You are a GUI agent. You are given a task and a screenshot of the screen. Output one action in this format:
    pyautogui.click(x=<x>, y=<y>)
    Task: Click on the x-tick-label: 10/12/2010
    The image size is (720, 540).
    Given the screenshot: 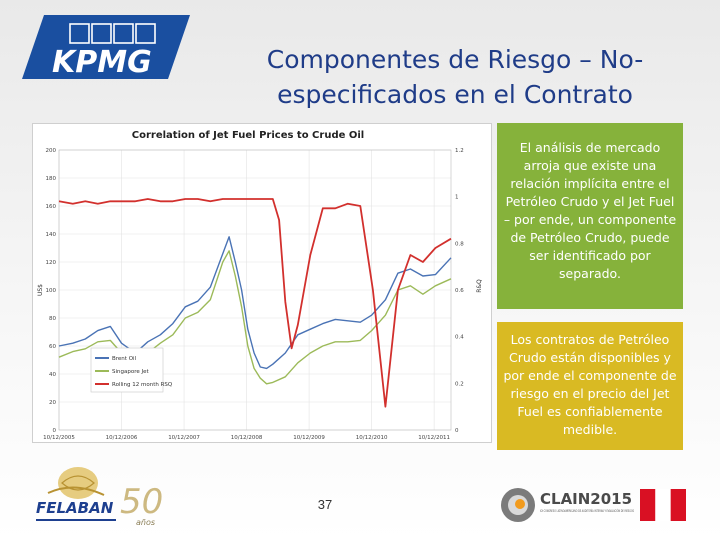 What is the action you would take?
    pyautogui.click(x=372, y=438)
    